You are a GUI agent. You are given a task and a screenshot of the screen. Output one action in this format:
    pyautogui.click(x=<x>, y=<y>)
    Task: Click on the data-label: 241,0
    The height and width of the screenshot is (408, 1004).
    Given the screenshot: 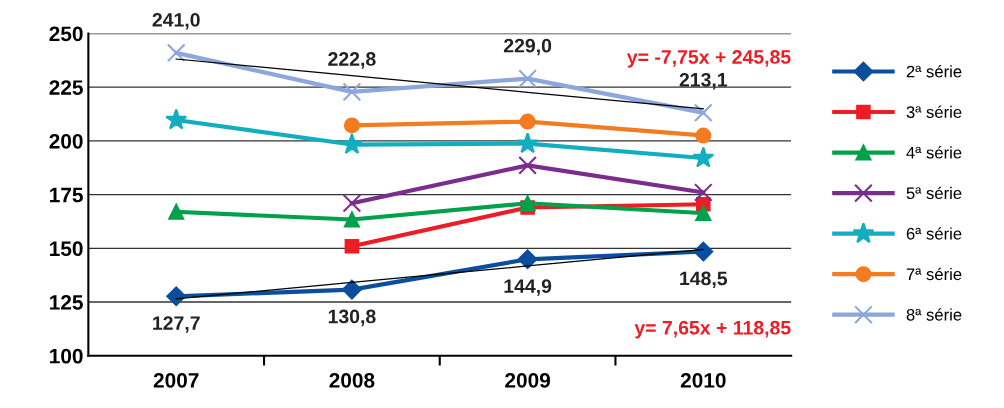 What is the action you would take?
    pyautogui.click(x=176, y=21)
    